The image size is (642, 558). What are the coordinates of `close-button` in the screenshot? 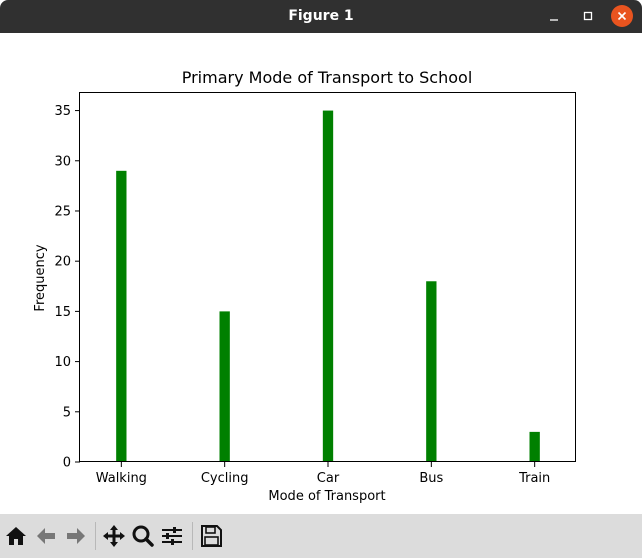 It's located at (622, 16).